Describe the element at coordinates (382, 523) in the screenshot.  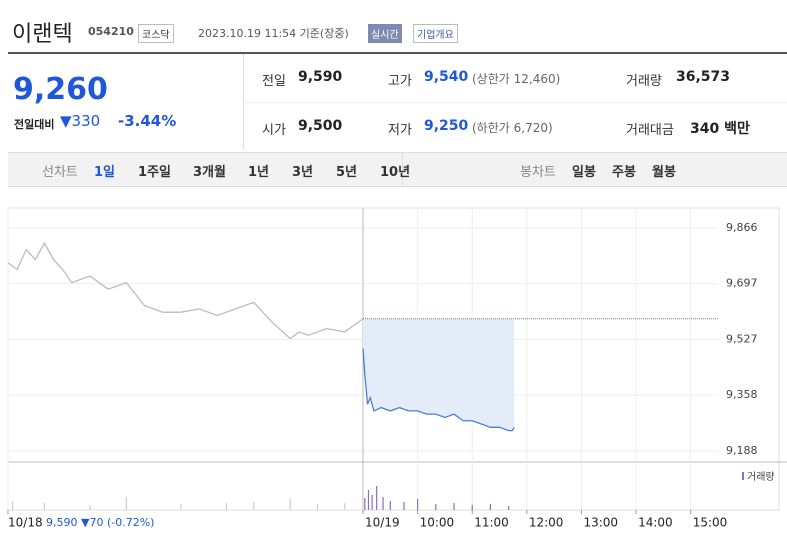
I see `x-tick-label: 10/19` at that location.